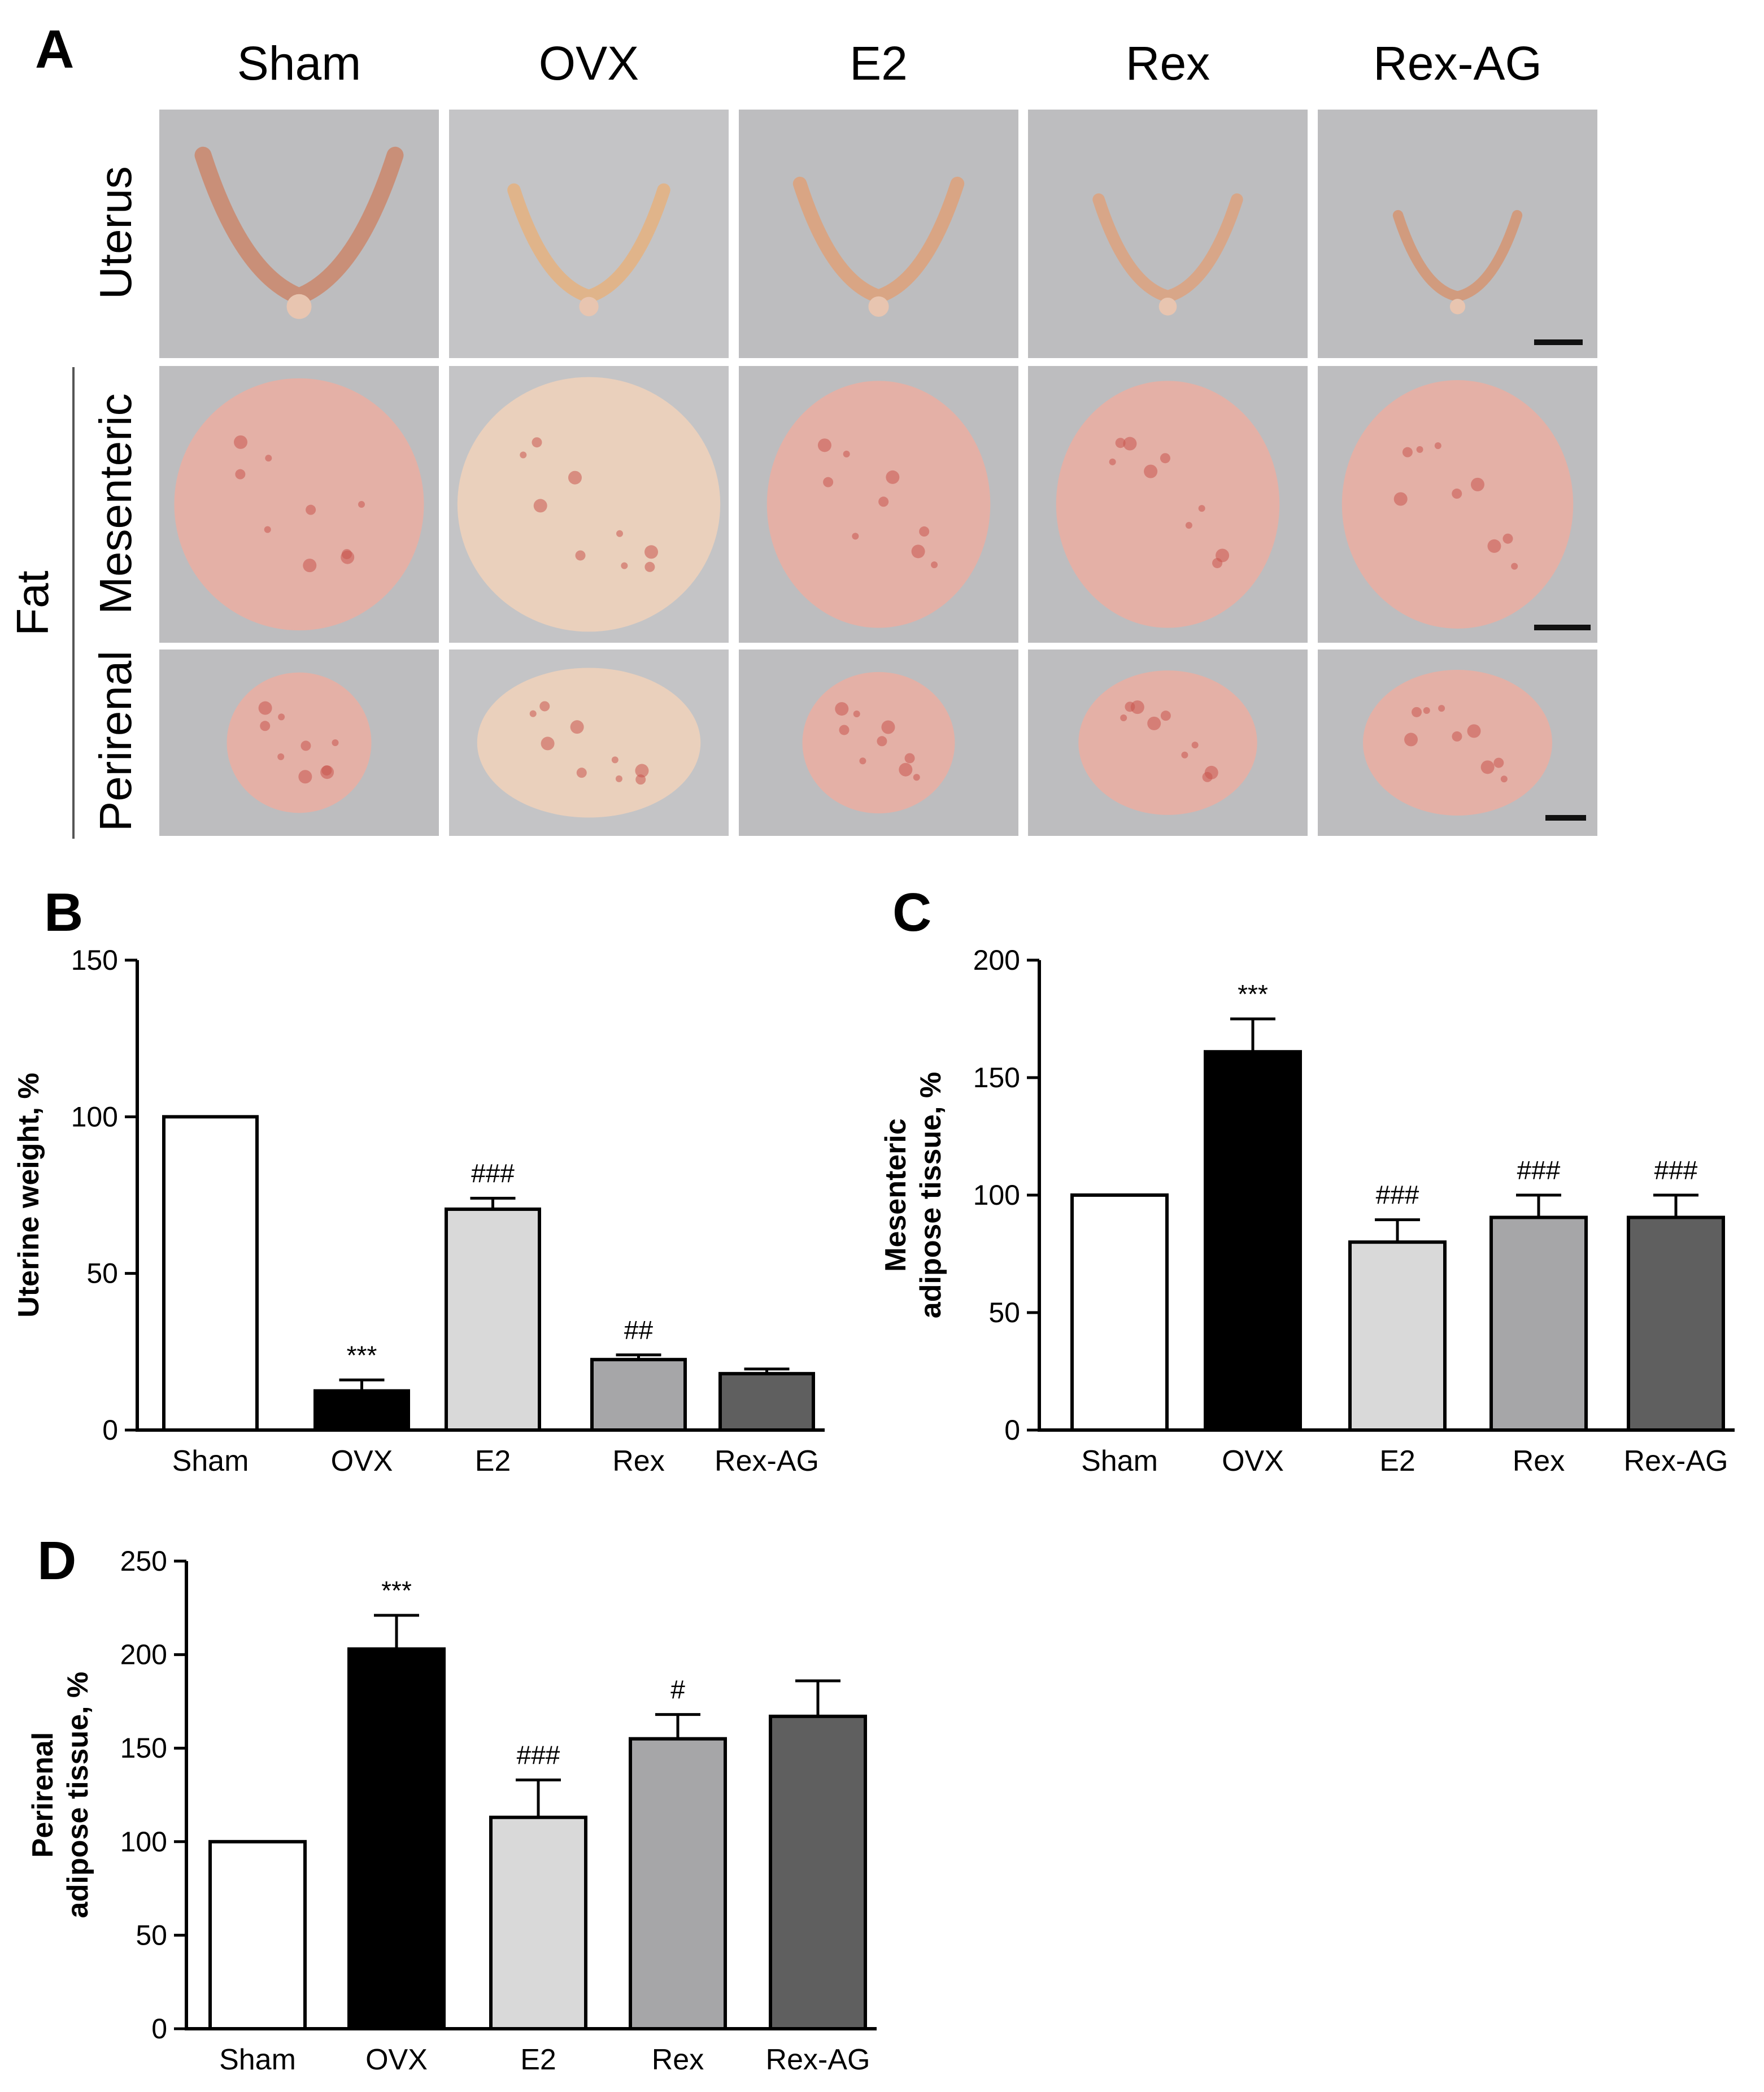 The height and width of the screenshot is (2092, 1764). Describe the element at coordinates (538, 2059) in the screenshot. I see `chart-d-category-2: E2` at that location.